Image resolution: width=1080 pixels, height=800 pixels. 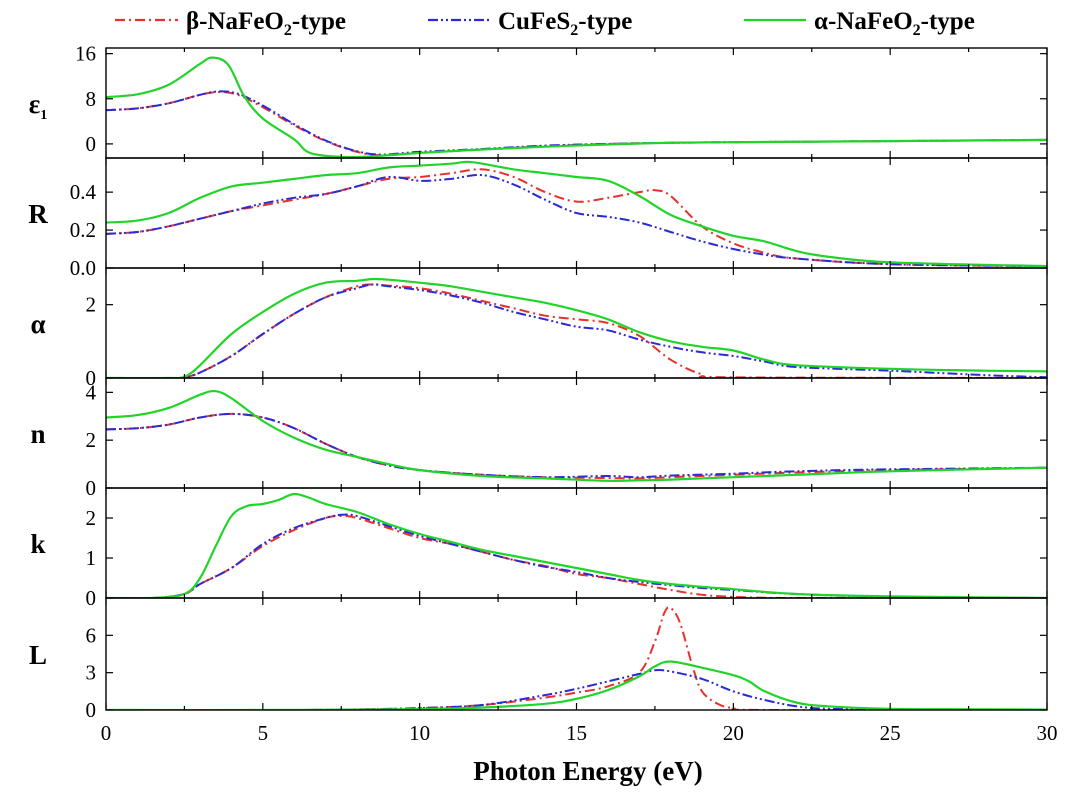 I want to click on panel-reflectivity: 0.0 0.2 0.4 R, so click(x=538, y=218).